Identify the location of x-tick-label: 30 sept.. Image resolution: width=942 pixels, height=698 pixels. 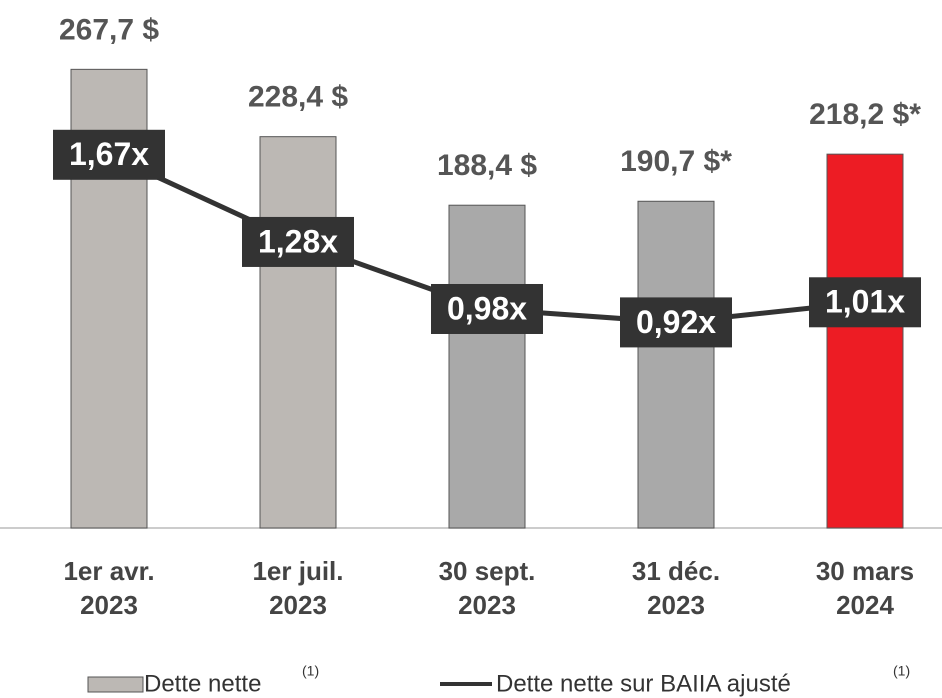
(487, 571).